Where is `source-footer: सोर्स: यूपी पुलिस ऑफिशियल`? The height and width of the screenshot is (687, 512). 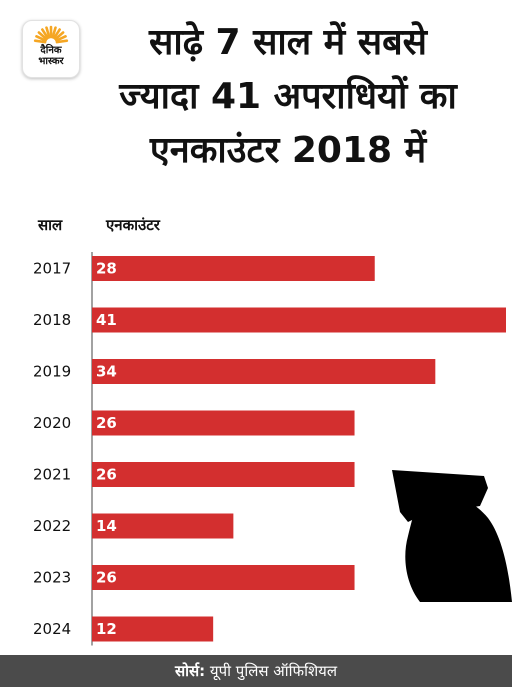 source-footer: सोर्स: यूपी पुलिस ऑफिशियल is located at coordinates (256, 671).